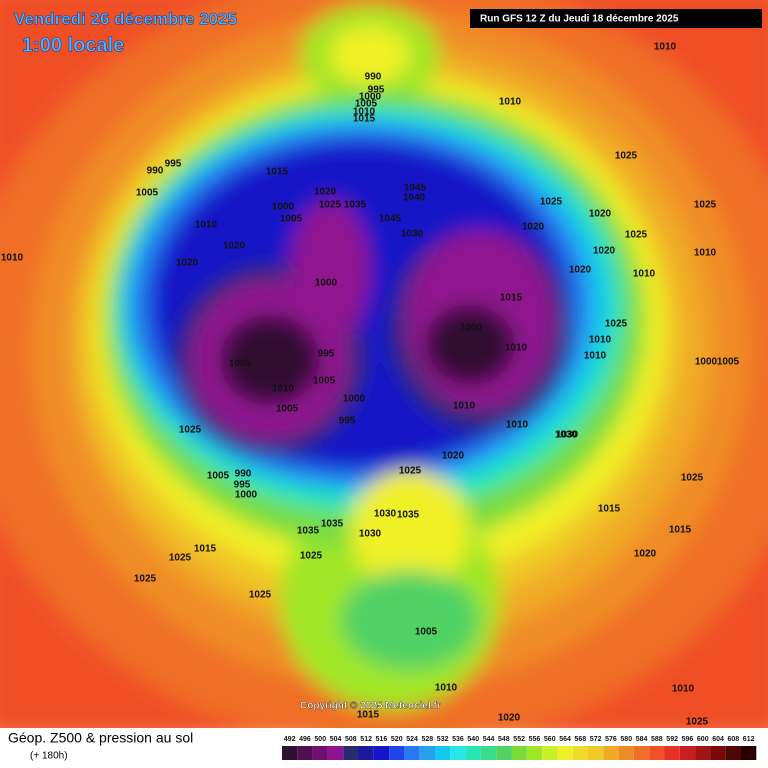  What do you see at coordinates (412, 739) in the screenshot?
I see `scale-label: 524` at bounding box center [412, 739].